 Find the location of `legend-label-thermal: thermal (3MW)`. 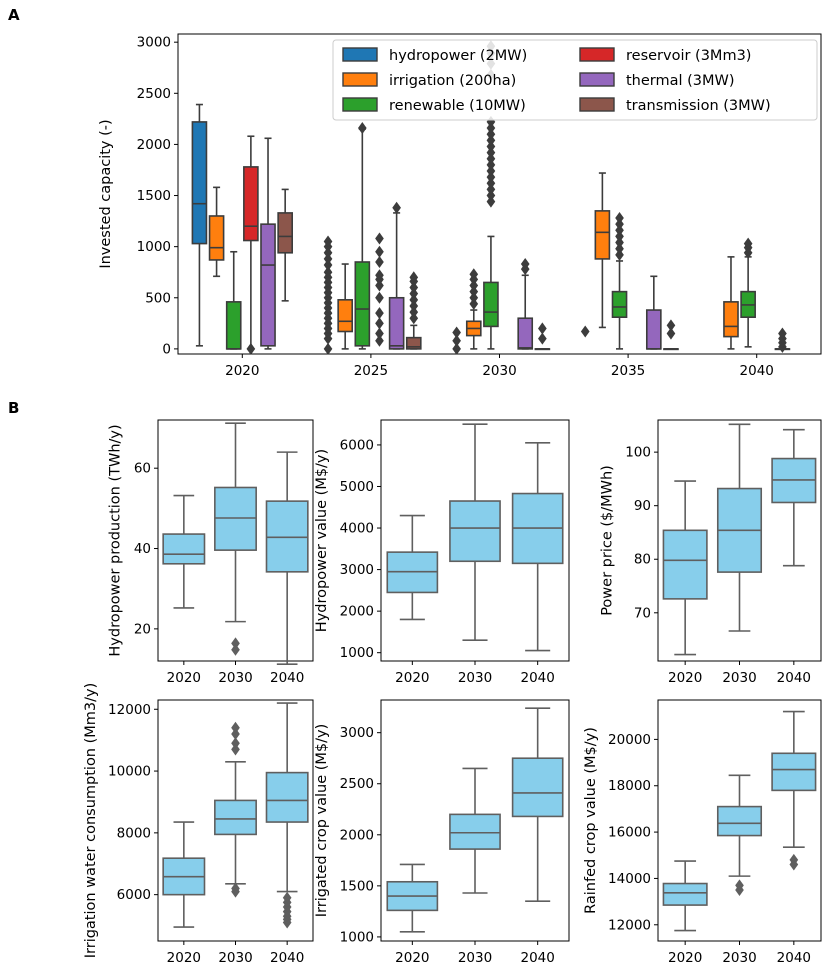

legend-label-thermal: thermal (3MW) is located at coordinates (680, 81).